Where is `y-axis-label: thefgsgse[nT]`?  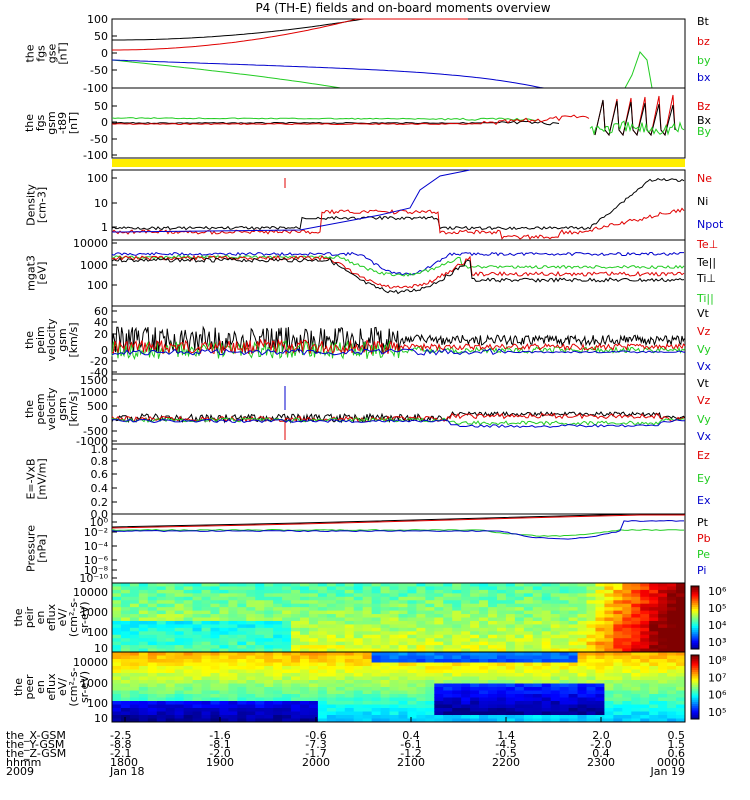 y-axis-label: thefgsgse[nT] is located at coordinates (47, 53).